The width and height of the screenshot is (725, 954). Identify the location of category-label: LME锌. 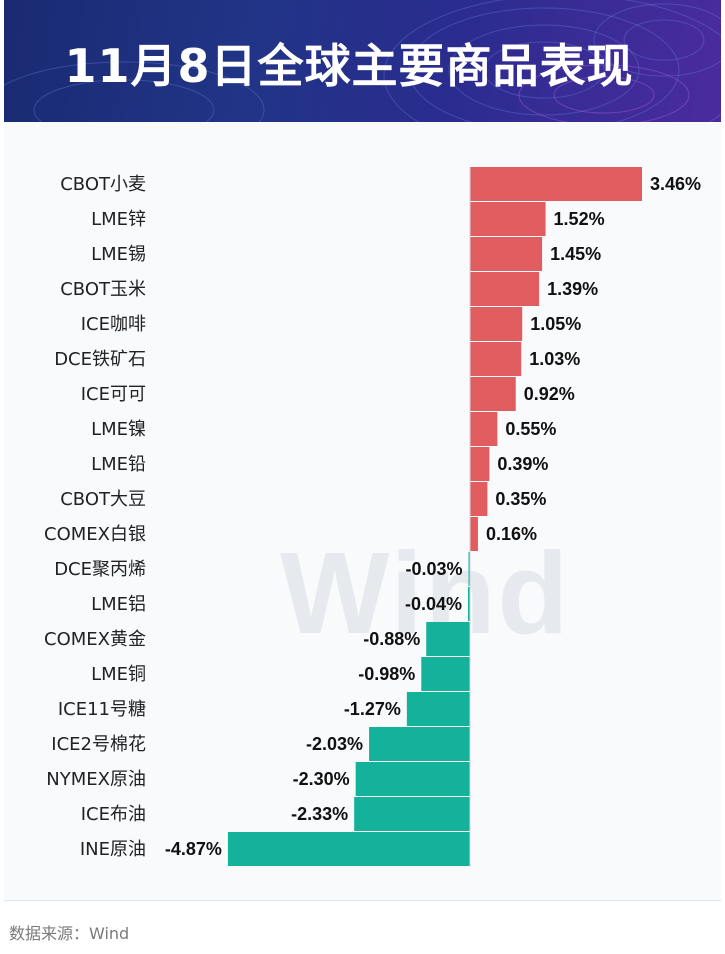
(118, 219).